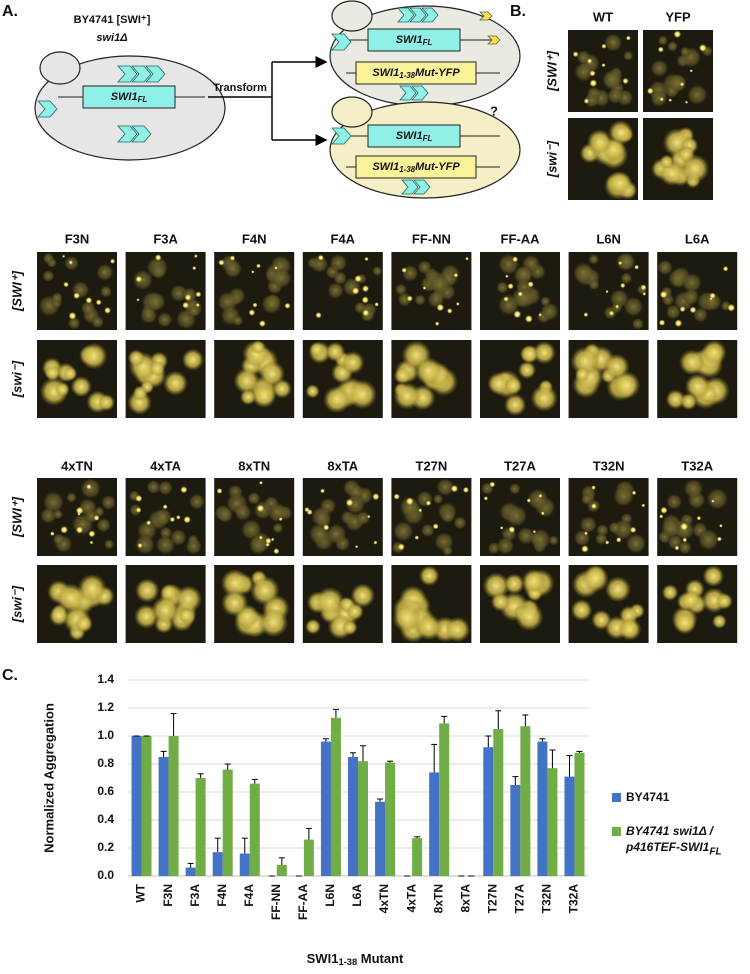  Describe the element at coordinates (195, 895) in the screenshot. I see `x-tick-label: F3A` at that location.